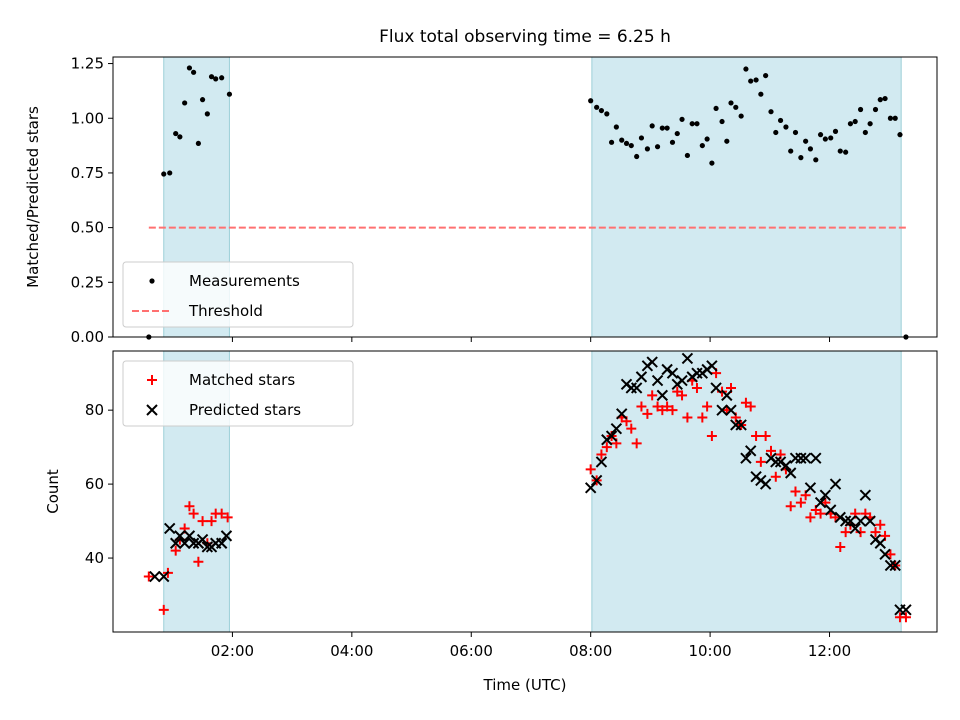 This screenshot has width=960, height=720. Describe the element at coordinates (238, 294) in the screenshot. I see `ratio-panel-legend: Measurements Threshold` at that location.